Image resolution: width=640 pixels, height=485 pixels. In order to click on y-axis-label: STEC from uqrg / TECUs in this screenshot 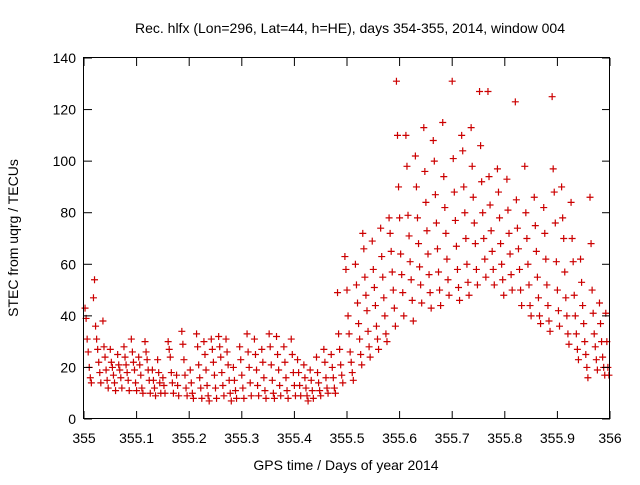, I will do `click(13, 238)`.